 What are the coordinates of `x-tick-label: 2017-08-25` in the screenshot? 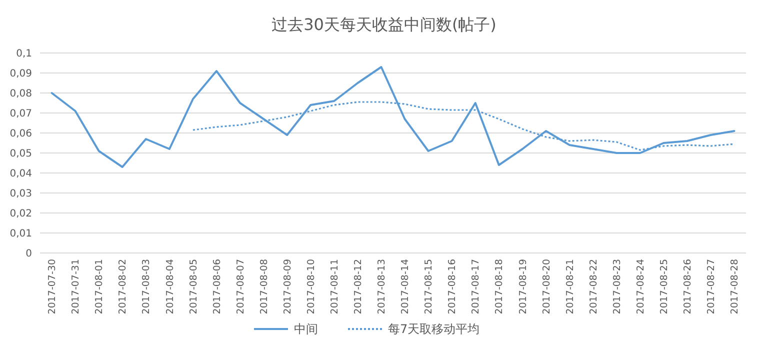 It's located at (664, 286).